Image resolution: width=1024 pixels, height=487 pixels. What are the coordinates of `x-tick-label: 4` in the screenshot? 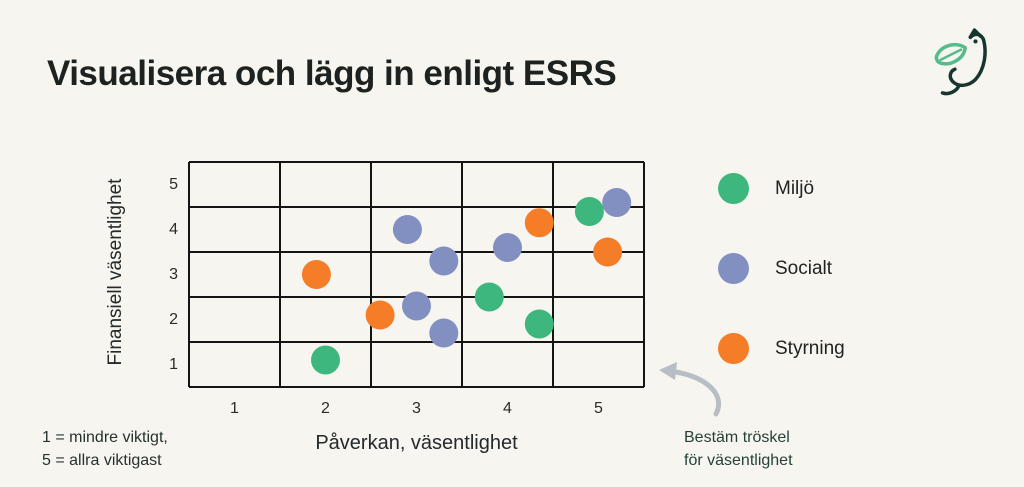 It's located at (507, 408).